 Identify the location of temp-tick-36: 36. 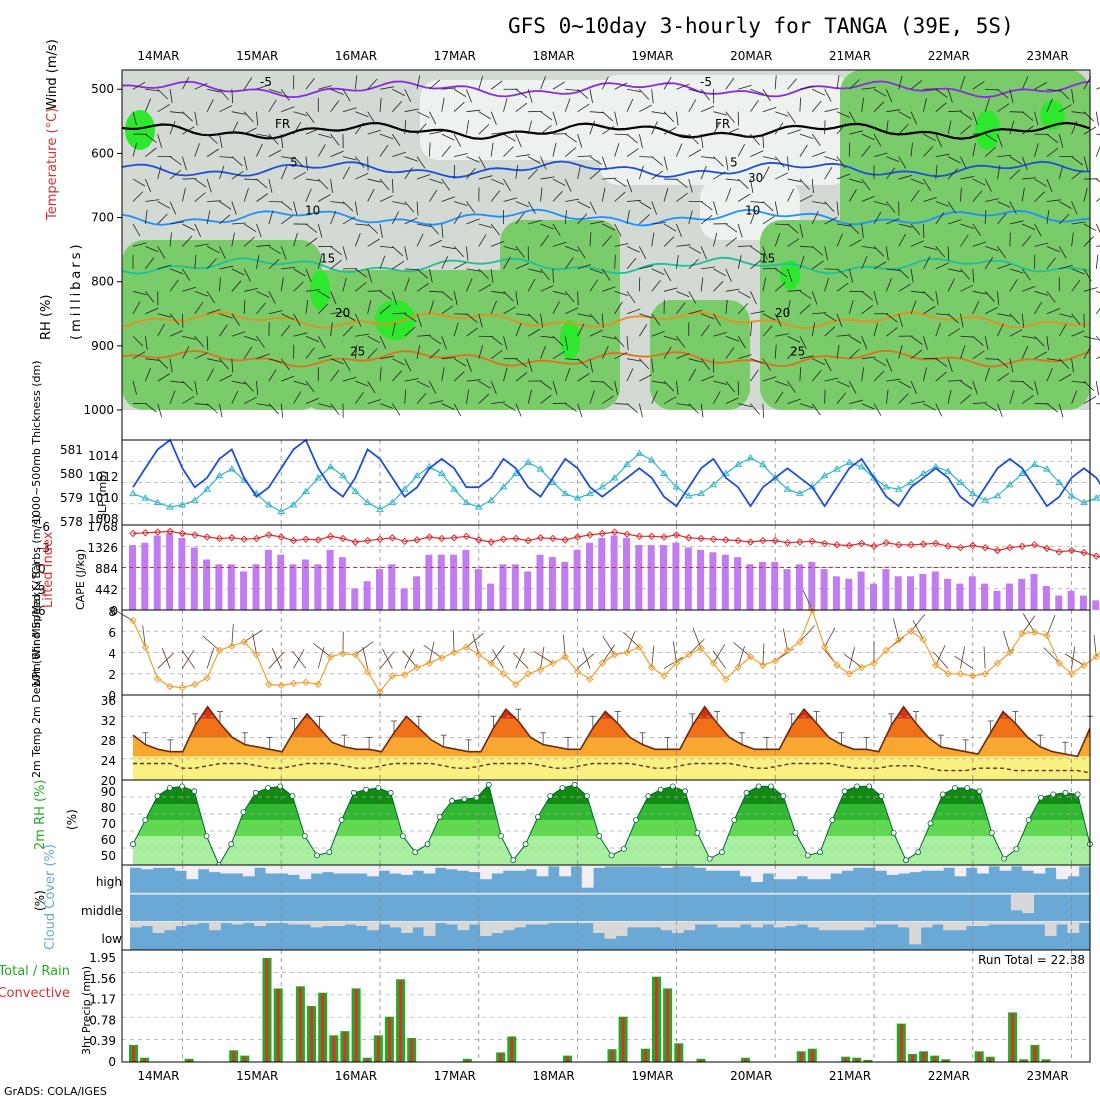
(108, 701).